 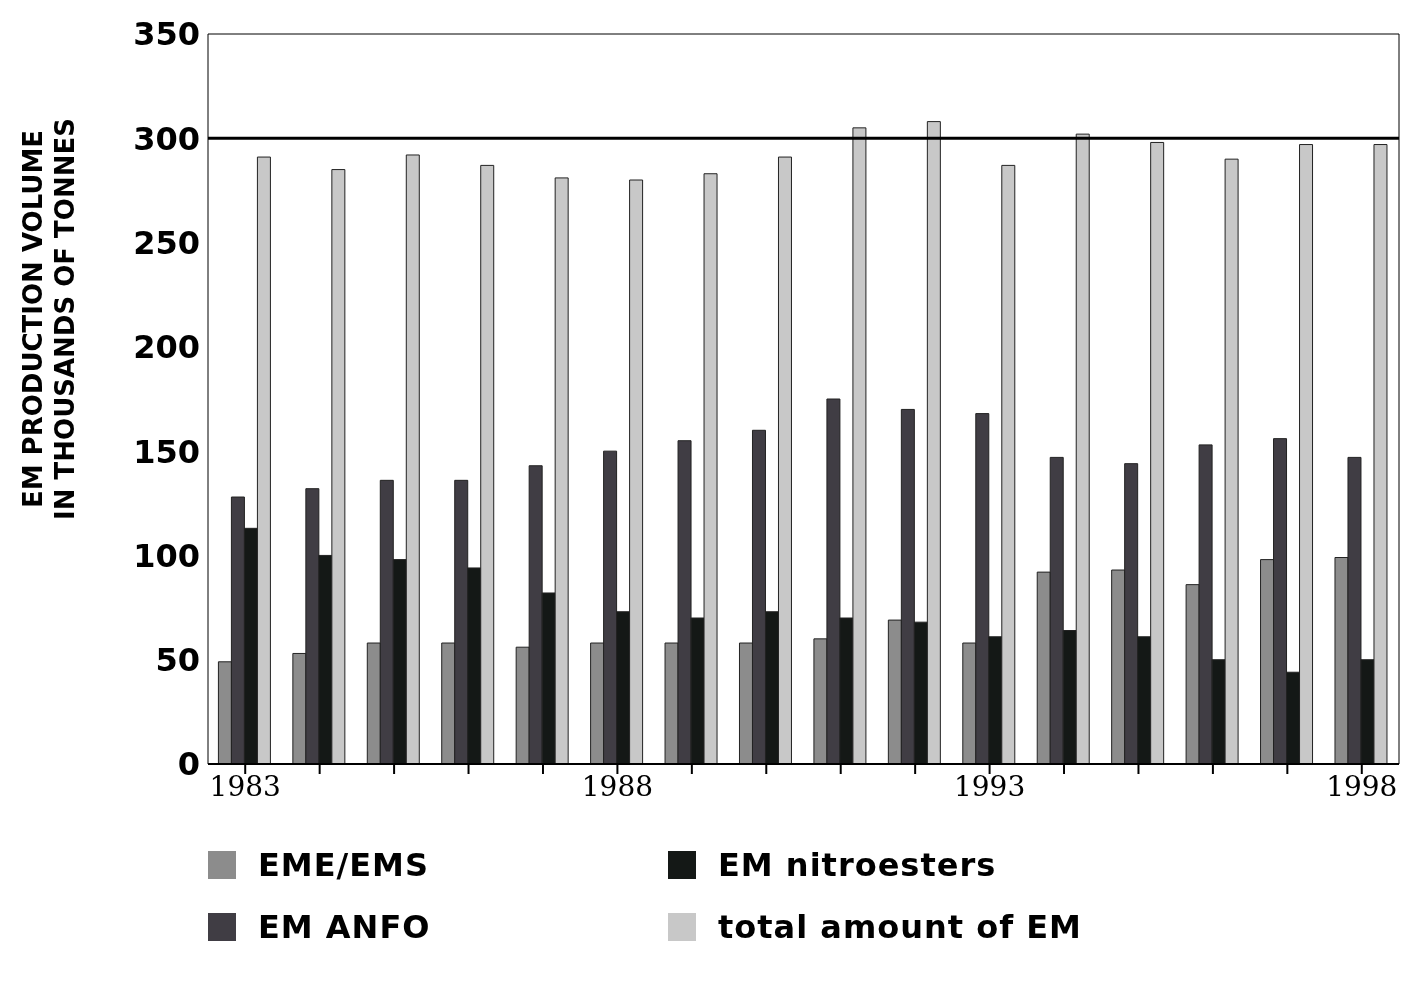 What do you see at coordinates (989, 786) in the screenshot?
I see `x-tick-label: 1993` at bounding box center [989, 786].